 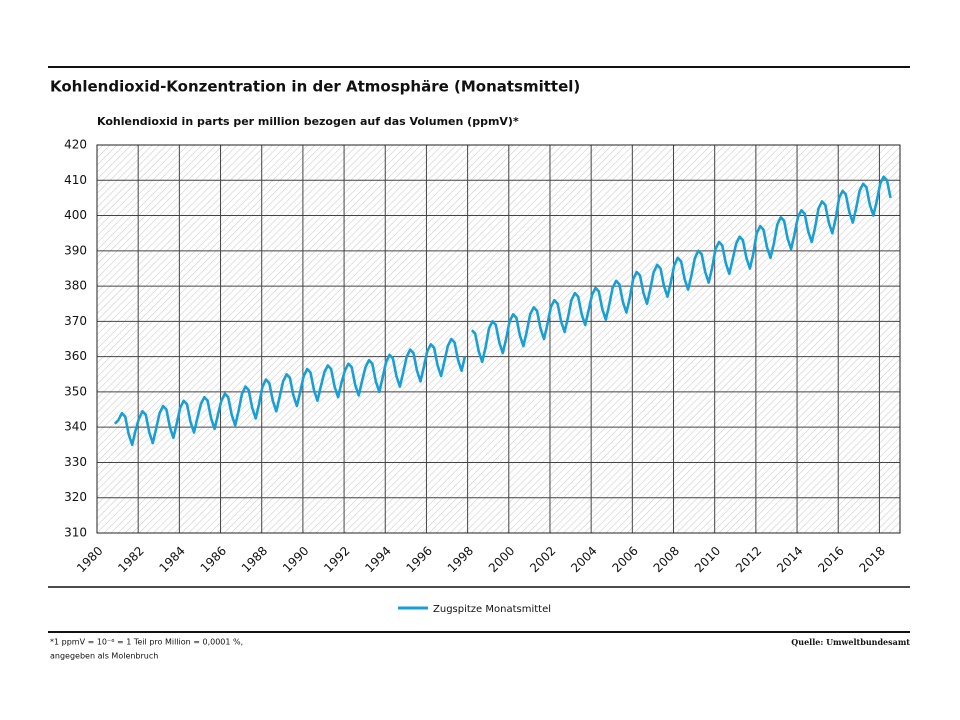 What do you see at coordinates (213, 559) in the screenshot?
I see `x-tick-label: 1986` at bounding box center [213, 559].